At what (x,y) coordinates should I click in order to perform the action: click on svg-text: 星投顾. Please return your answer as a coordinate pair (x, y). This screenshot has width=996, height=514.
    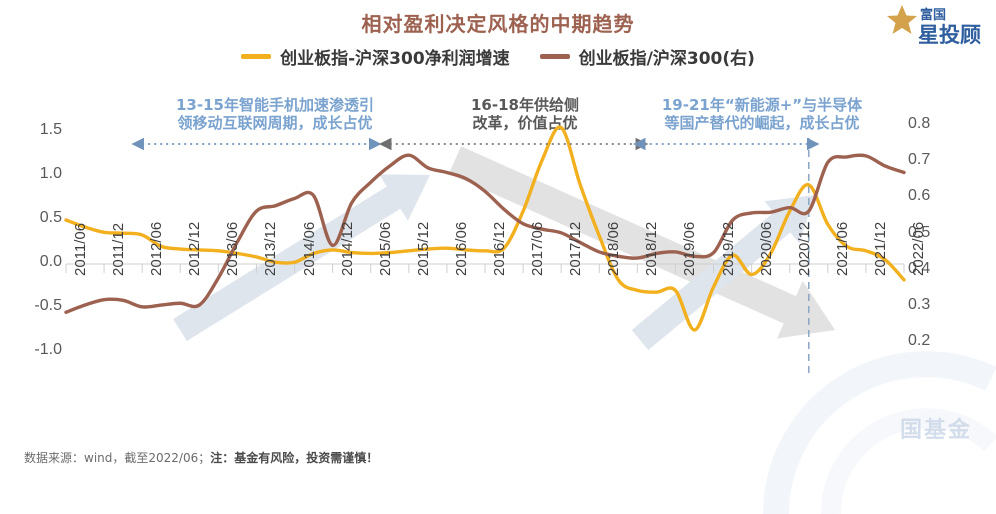
    Looking at the image, I should click on (949, 35).